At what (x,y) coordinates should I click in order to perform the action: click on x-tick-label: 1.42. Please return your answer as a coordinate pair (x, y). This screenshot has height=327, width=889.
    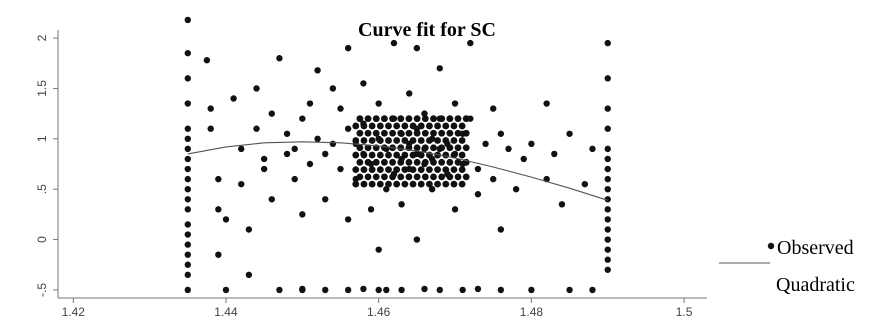
    Looking at the image, I should click on (74, 312).